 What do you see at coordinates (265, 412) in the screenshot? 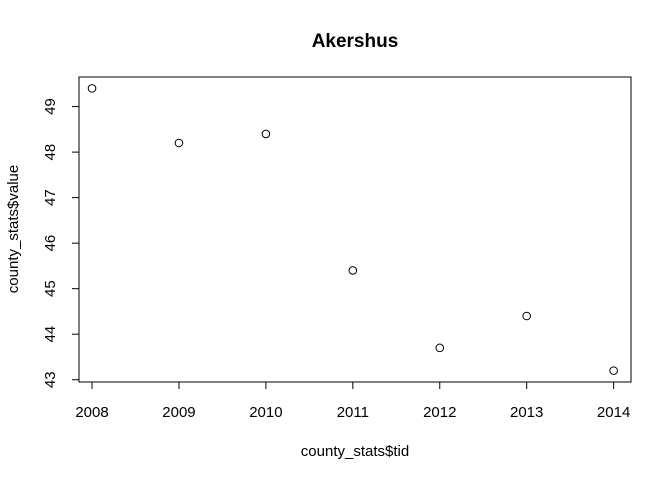
I see `x-tick-label: 2010` at bounding box center [265, 412].